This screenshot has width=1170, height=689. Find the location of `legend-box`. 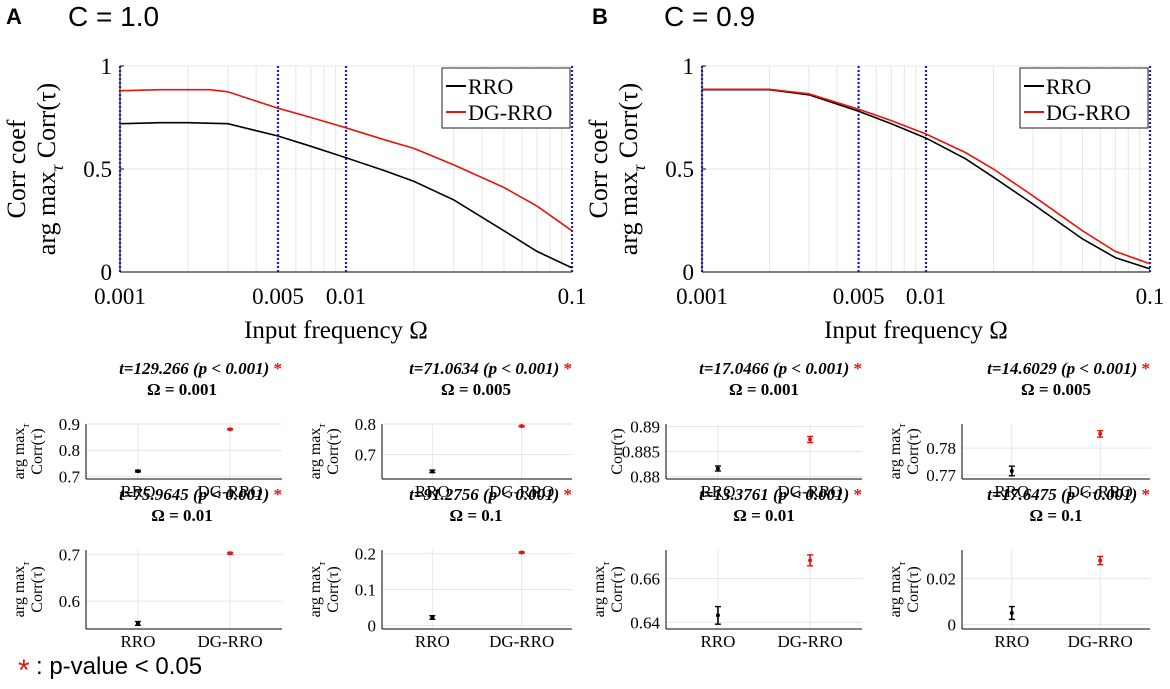

legend-box is located at coordinates (506, 98).